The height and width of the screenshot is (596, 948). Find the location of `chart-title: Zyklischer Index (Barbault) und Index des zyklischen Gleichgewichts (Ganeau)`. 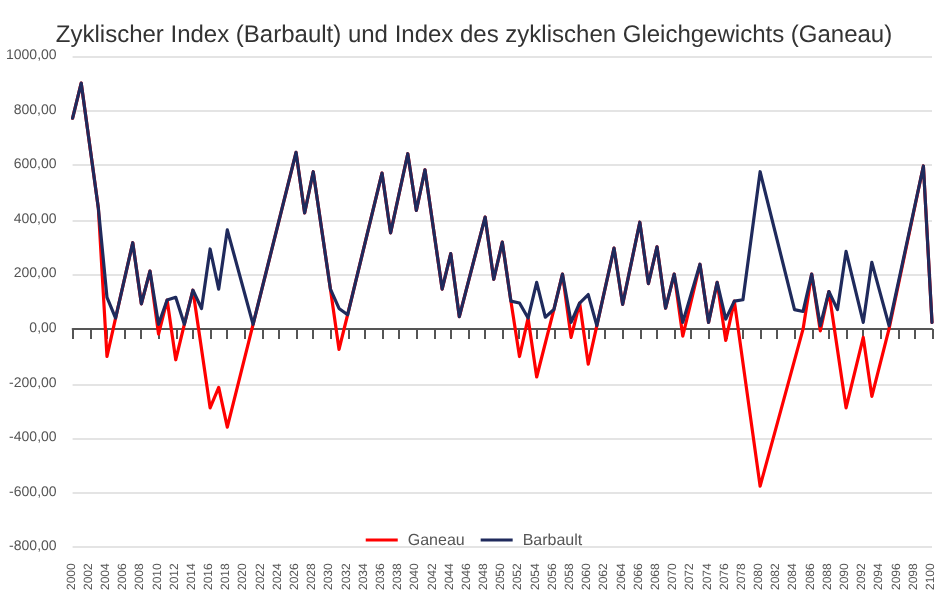

chart-title: Zyklischer Index (Barbault) und Index des zyklischen Gleichgewichts (Ganeau) is located at coordinates (474, 34).